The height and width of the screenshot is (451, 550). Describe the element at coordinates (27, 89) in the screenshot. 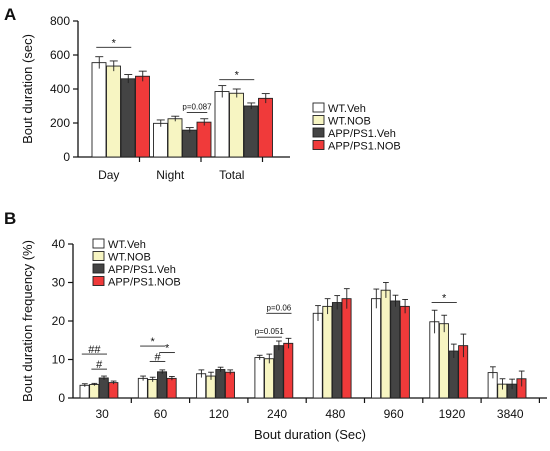

I see `y-axis-title: Bout duration (sec)` at that location.